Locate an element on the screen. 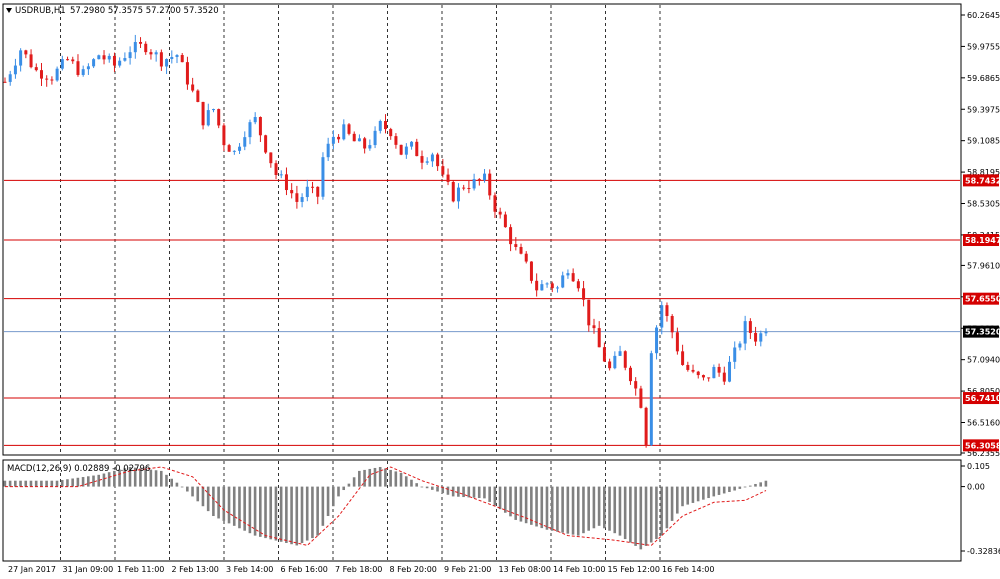  macd-histogram is located at coordinates (385, 508).